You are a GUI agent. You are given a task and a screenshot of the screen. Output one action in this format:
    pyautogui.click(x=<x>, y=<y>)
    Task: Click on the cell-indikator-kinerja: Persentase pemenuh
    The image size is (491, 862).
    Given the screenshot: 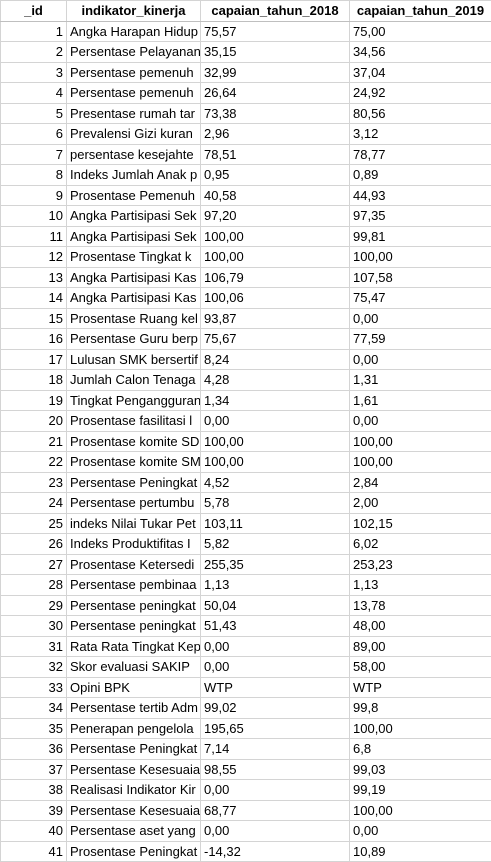 What is the action you would take?
    pyautogui.click(x=134, y=72)
    